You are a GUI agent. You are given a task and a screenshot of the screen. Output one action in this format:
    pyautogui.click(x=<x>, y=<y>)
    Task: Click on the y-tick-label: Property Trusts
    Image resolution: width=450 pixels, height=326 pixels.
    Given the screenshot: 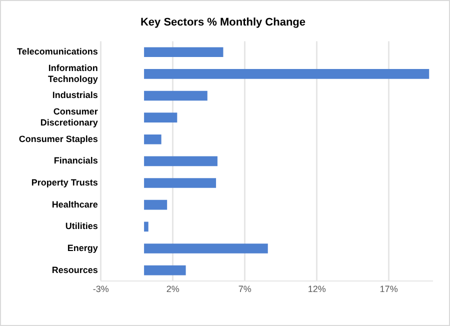 What is the action you would take?
    pyautogui.click(x=64, y=183)
    